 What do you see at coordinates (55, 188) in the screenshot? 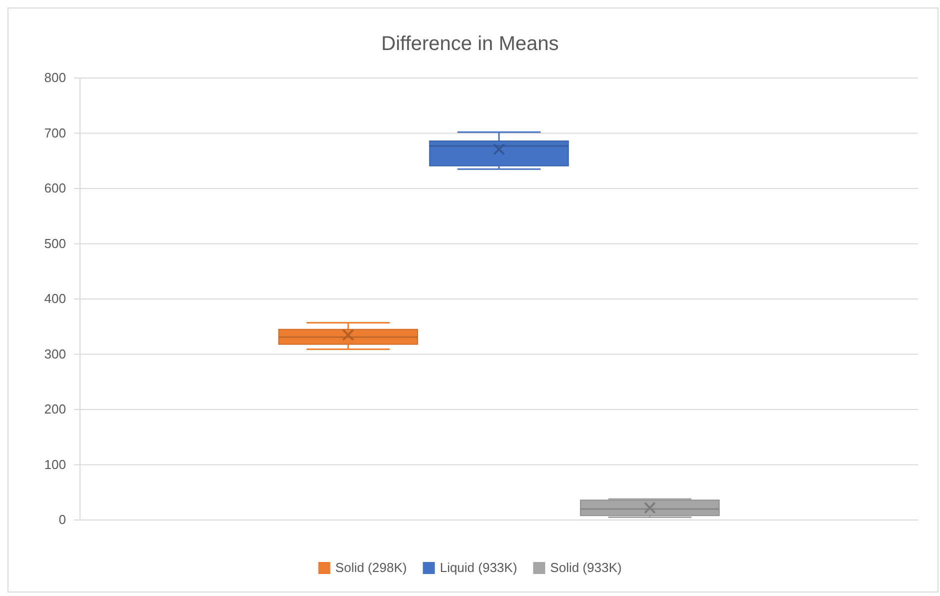
I see `y-tick-label: 600` at bounding box center [55, 188].